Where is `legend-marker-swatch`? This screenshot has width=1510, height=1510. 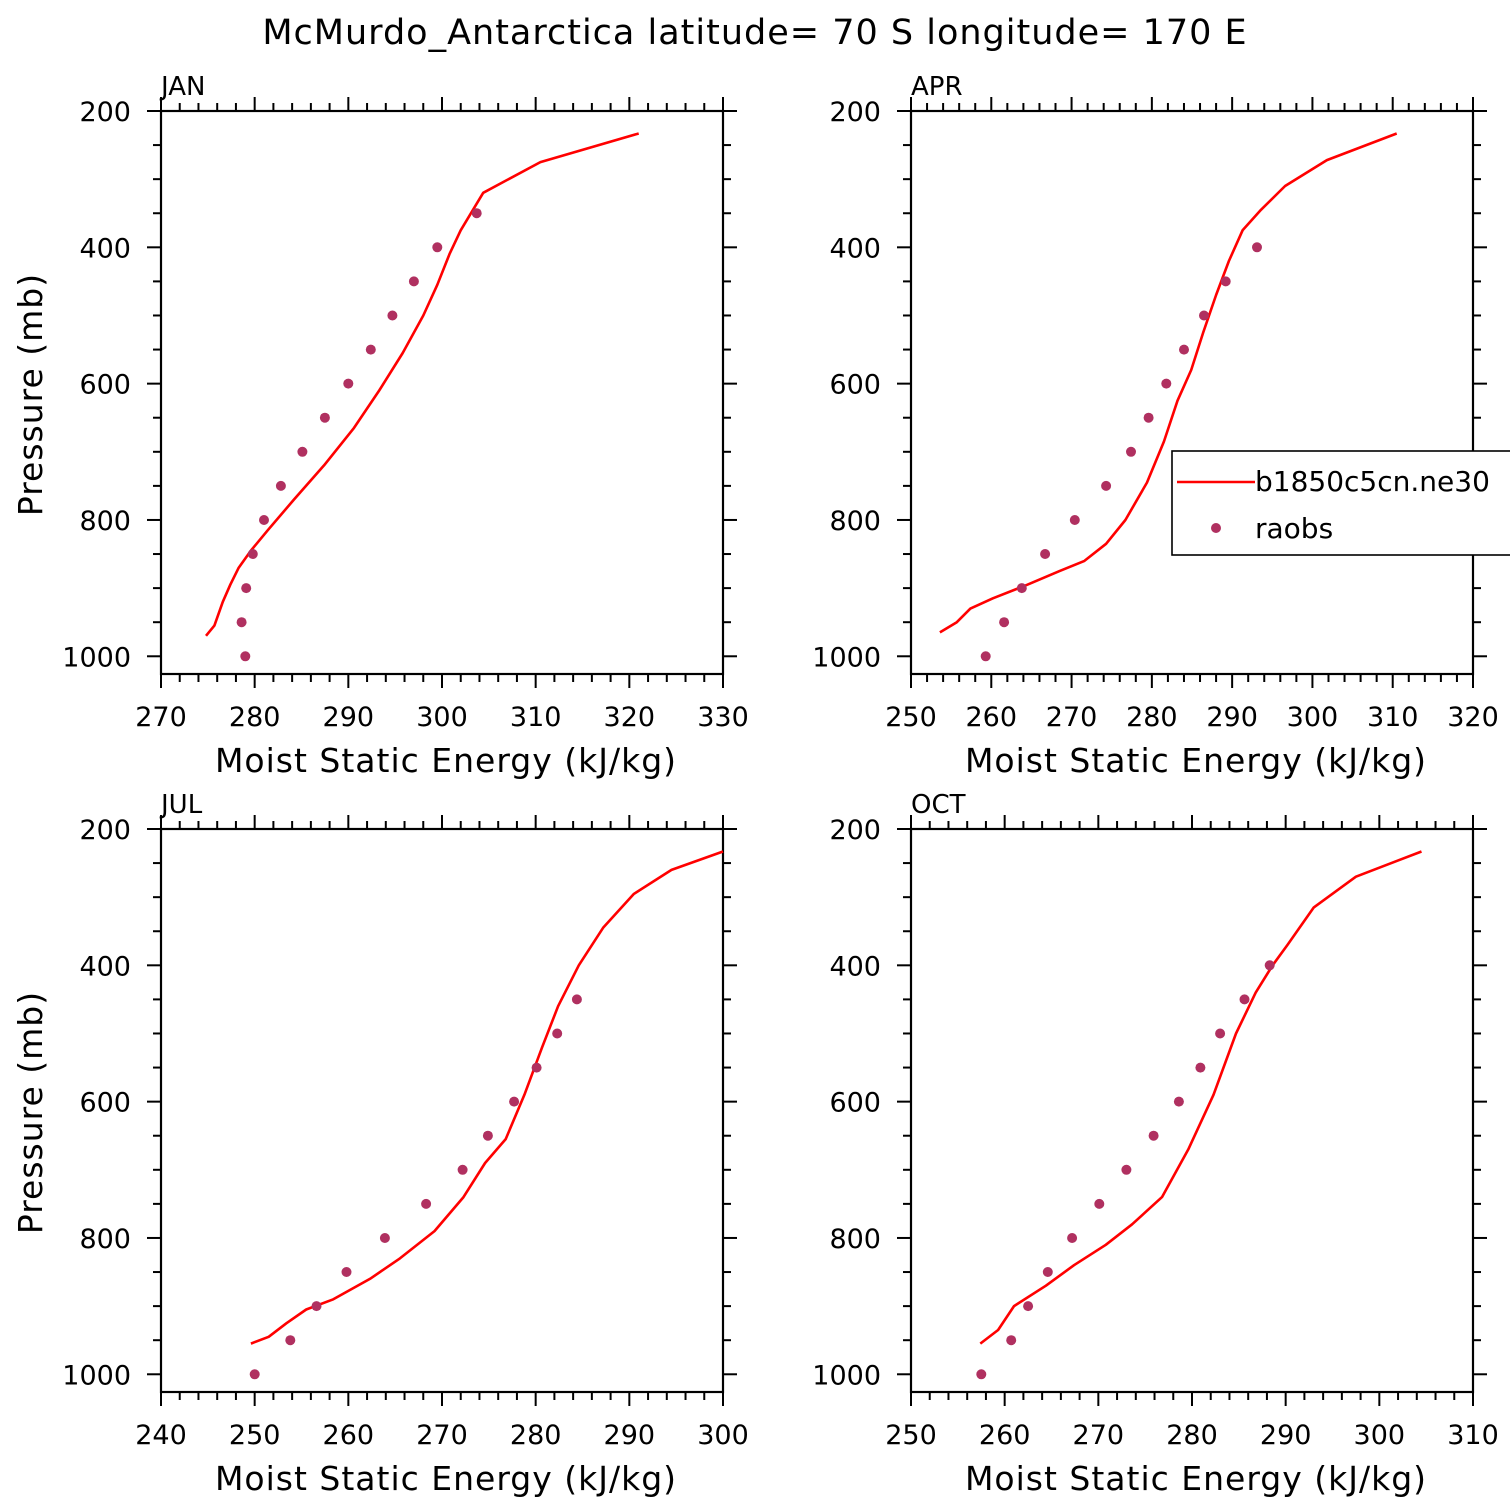 legend-marker-swatch is located at coordinates (1216, 528).